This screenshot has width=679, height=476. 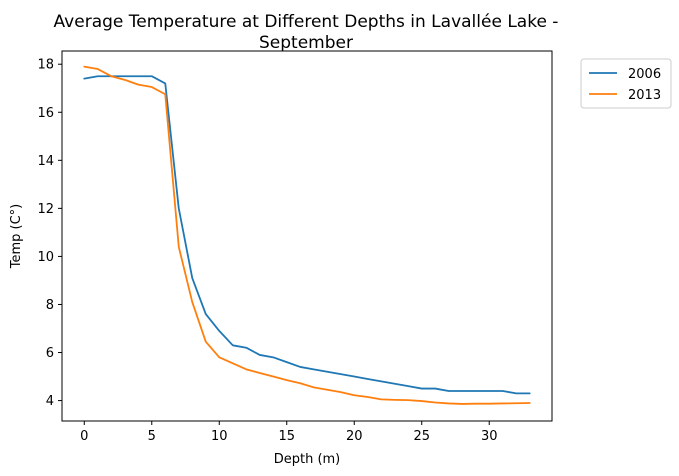 What do you see at coordinates (306, 43) in the screenshot?
I see `chart-title-line-2: September` at bounding box center [306, 43].